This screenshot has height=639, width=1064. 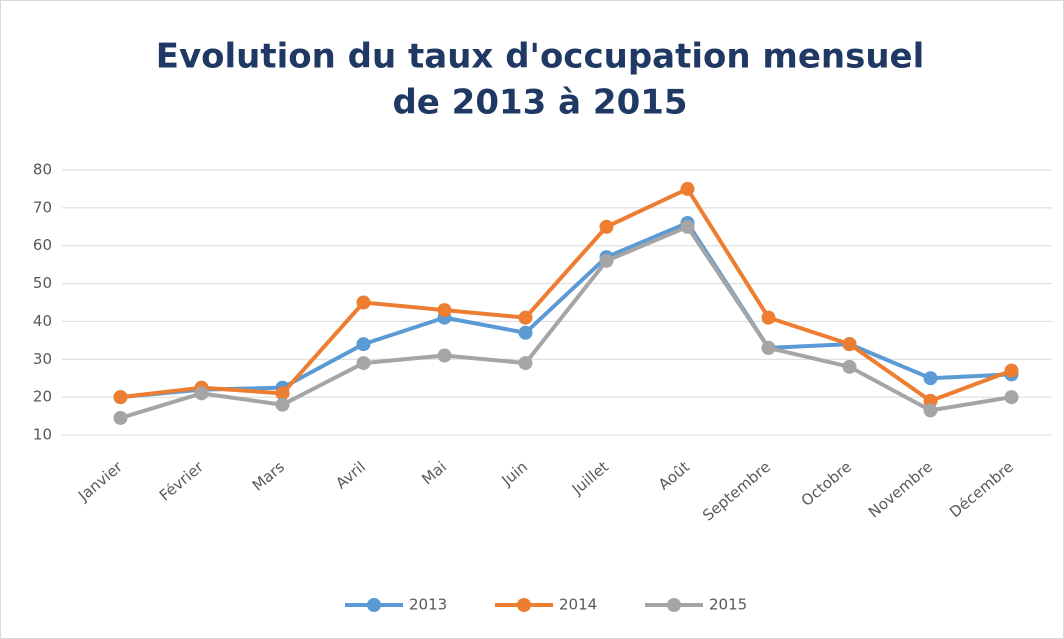 What do you see at coordinates (42, 245) in the screenshot?
I see `y-tick-label: 60` at bounding box center [42, 245].